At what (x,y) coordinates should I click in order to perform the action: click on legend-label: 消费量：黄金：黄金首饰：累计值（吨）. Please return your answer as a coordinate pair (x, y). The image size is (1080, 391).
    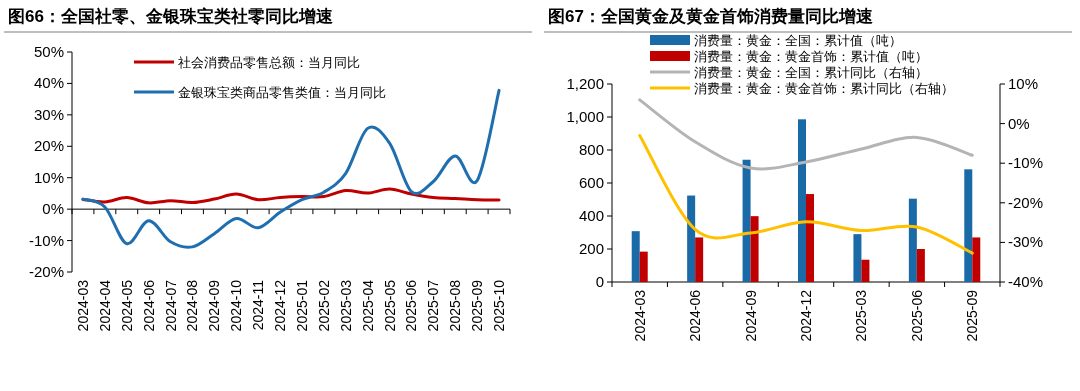
    Looking at the image, I should click on (811, 56).